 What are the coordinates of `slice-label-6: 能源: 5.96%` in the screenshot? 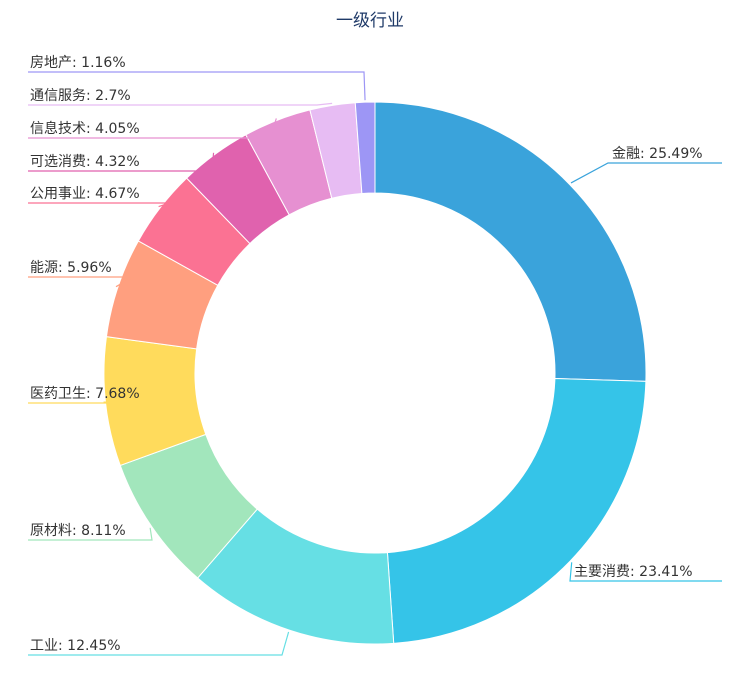 It's located at (71, 268).